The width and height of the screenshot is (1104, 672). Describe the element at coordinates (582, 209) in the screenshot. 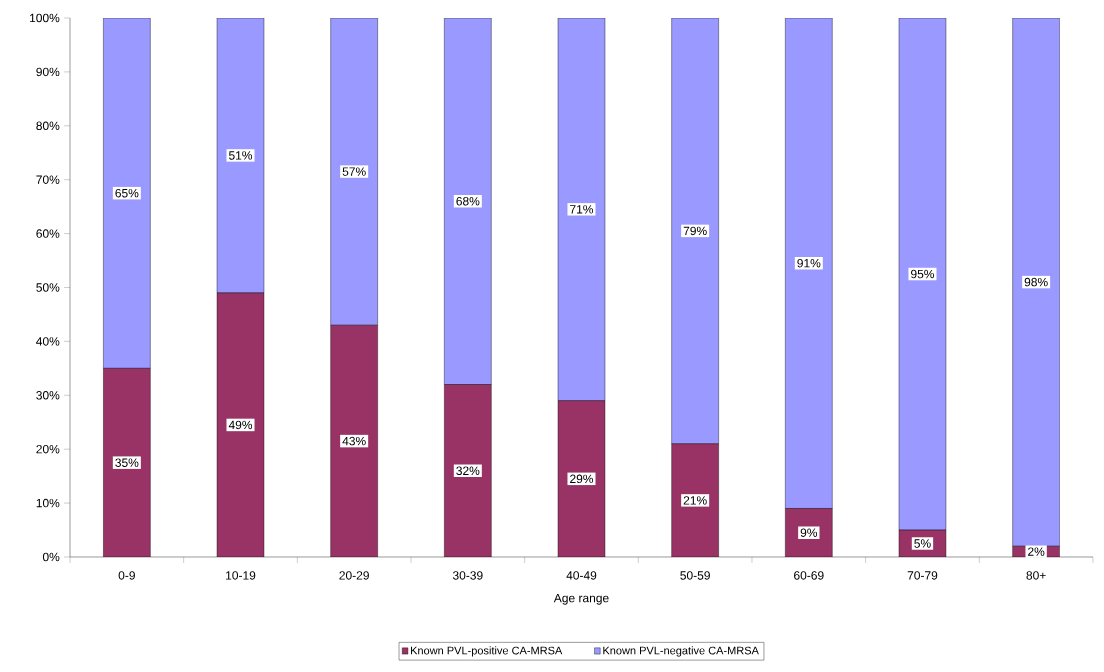

I see `data-label: 71%` at that location.